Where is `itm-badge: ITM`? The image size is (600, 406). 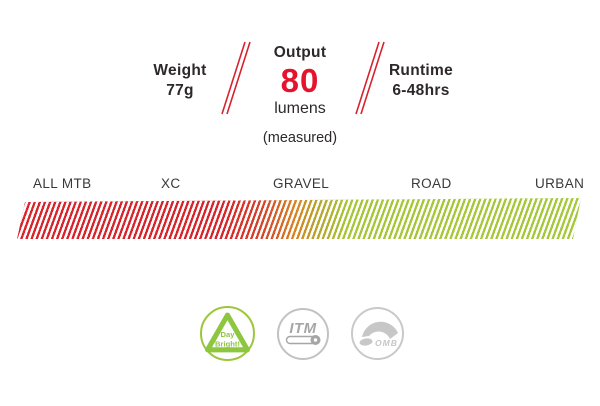
itm-badge: ITM is located at coordinates (303, 334).